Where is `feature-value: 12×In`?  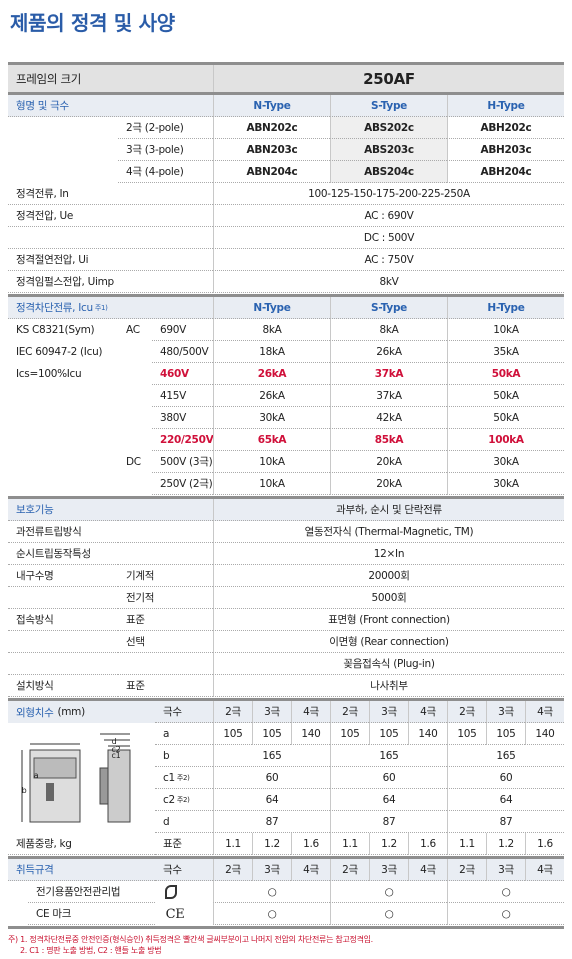 feature-value: 12×In is located at coordinates (388, 554).